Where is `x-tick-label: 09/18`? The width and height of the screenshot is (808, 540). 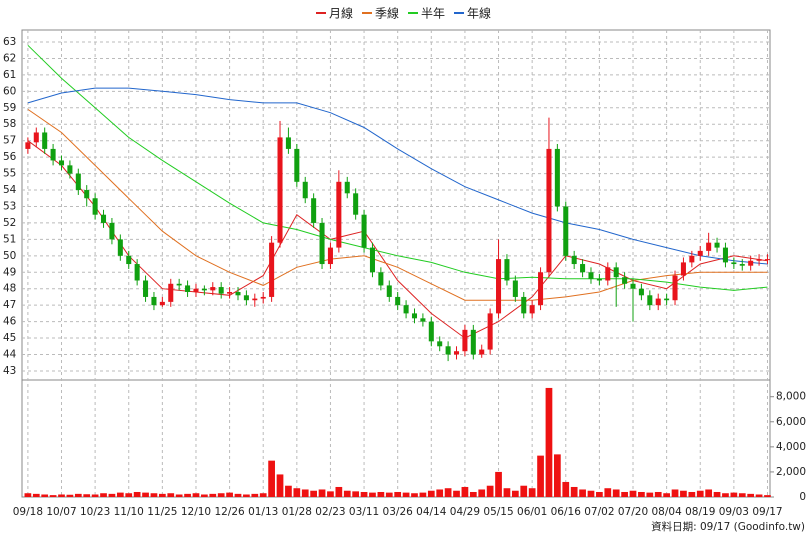
x-tick-label: 09/18 is located at coordinates (28, 512).